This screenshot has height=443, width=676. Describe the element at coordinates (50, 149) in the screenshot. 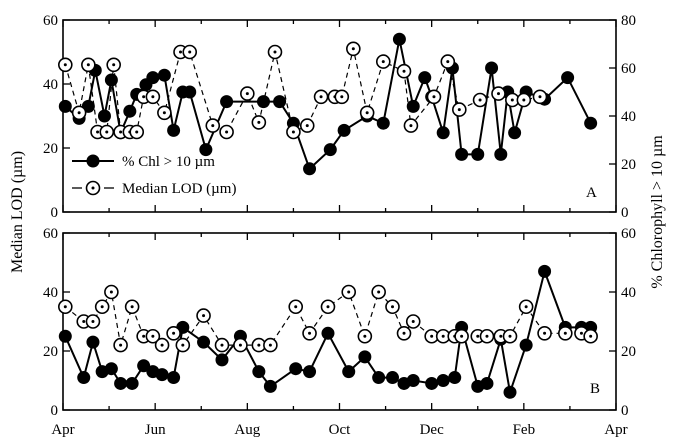

I see `panel-a-left-tick-label: 20` at that location.